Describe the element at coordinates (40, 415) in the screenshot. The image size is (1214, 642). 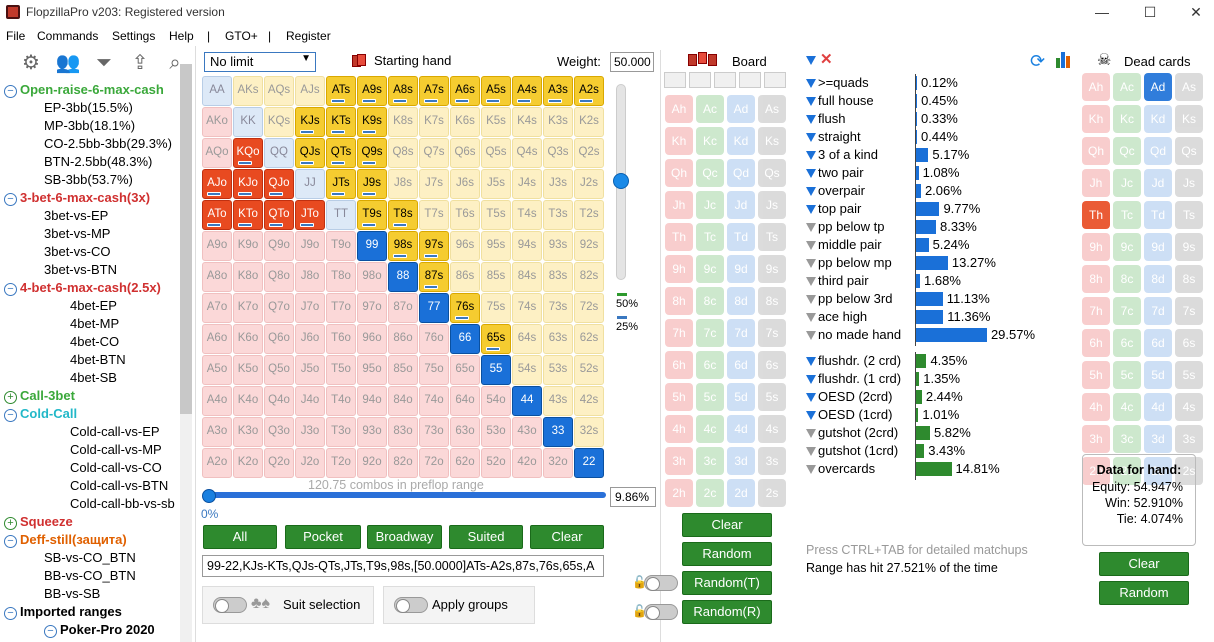
I see `tree-item: − Cold-Call` at that location.